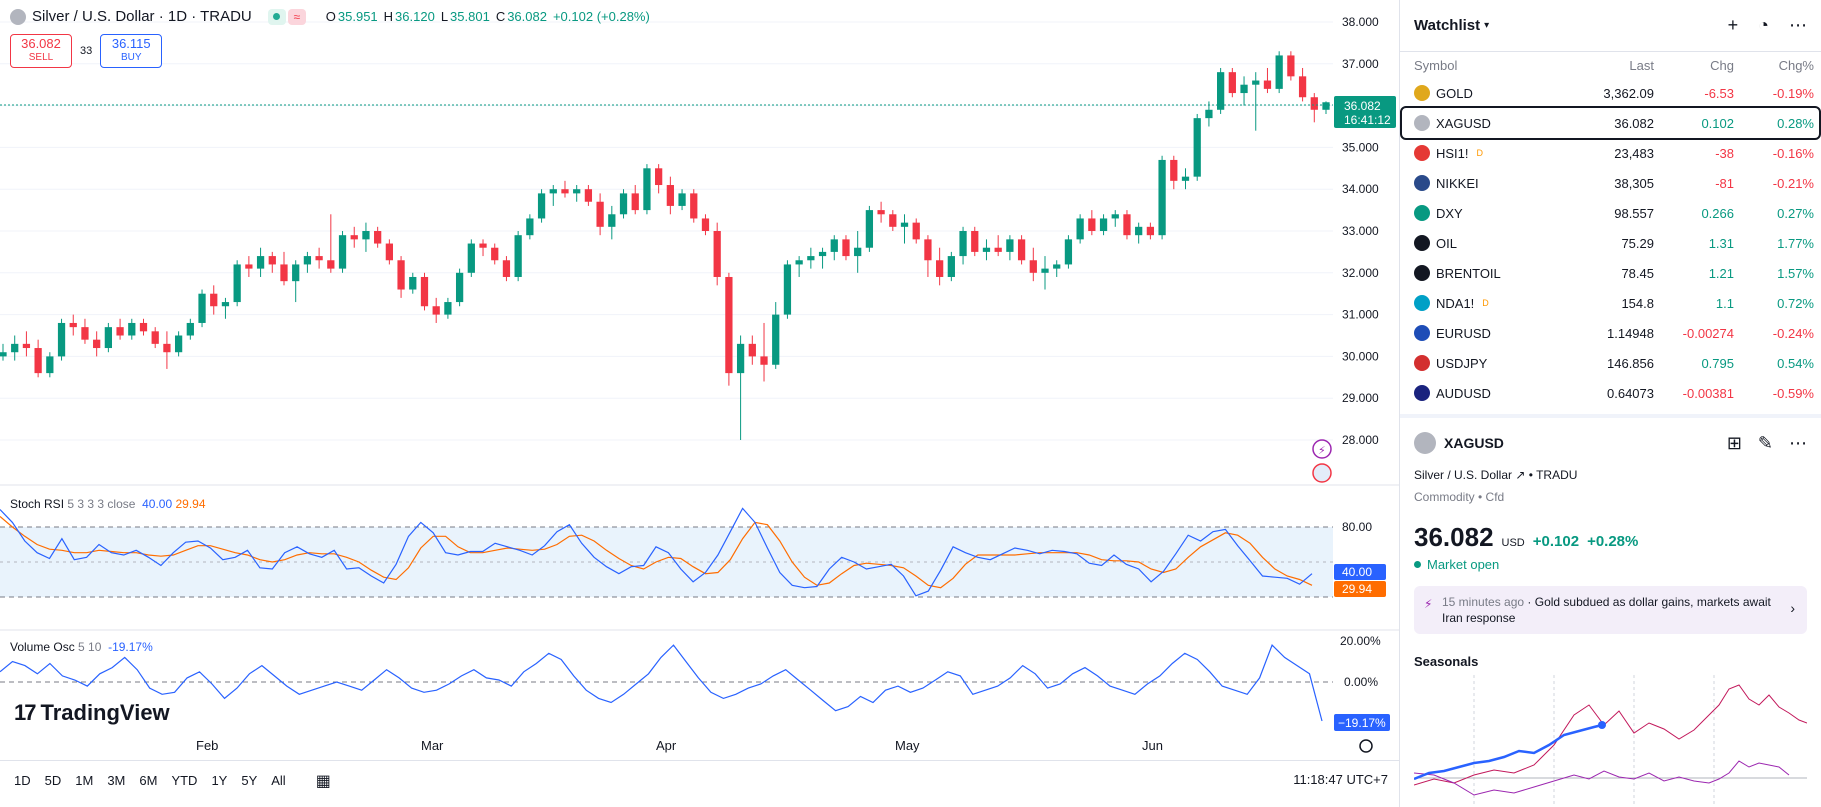  I want to click on range-1m: 1M, so click(84, 780).